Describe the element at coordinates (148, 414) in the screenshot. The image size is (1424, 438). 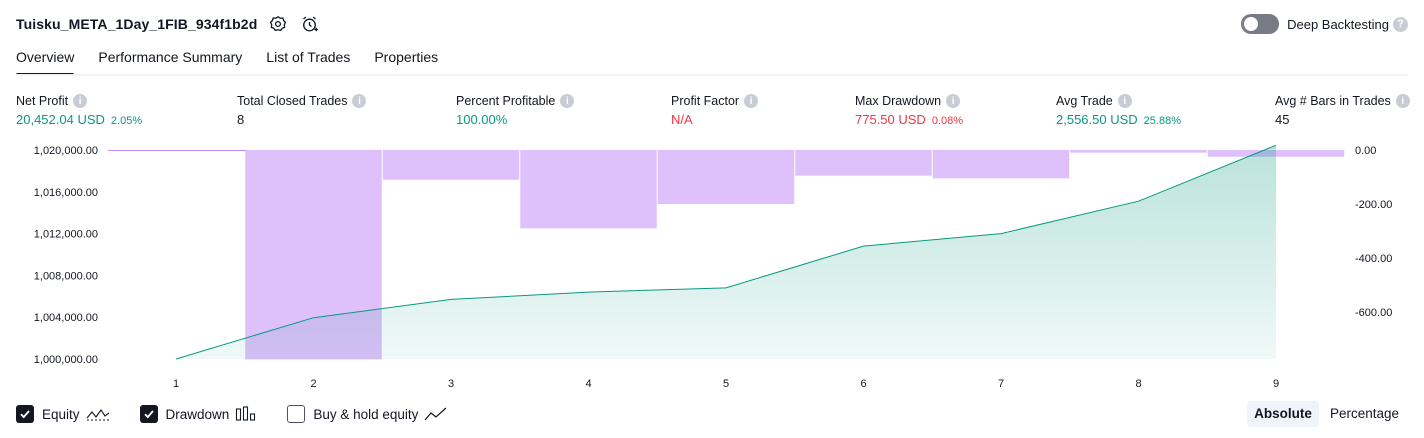
I see `drawdown-checkbox` at that location.